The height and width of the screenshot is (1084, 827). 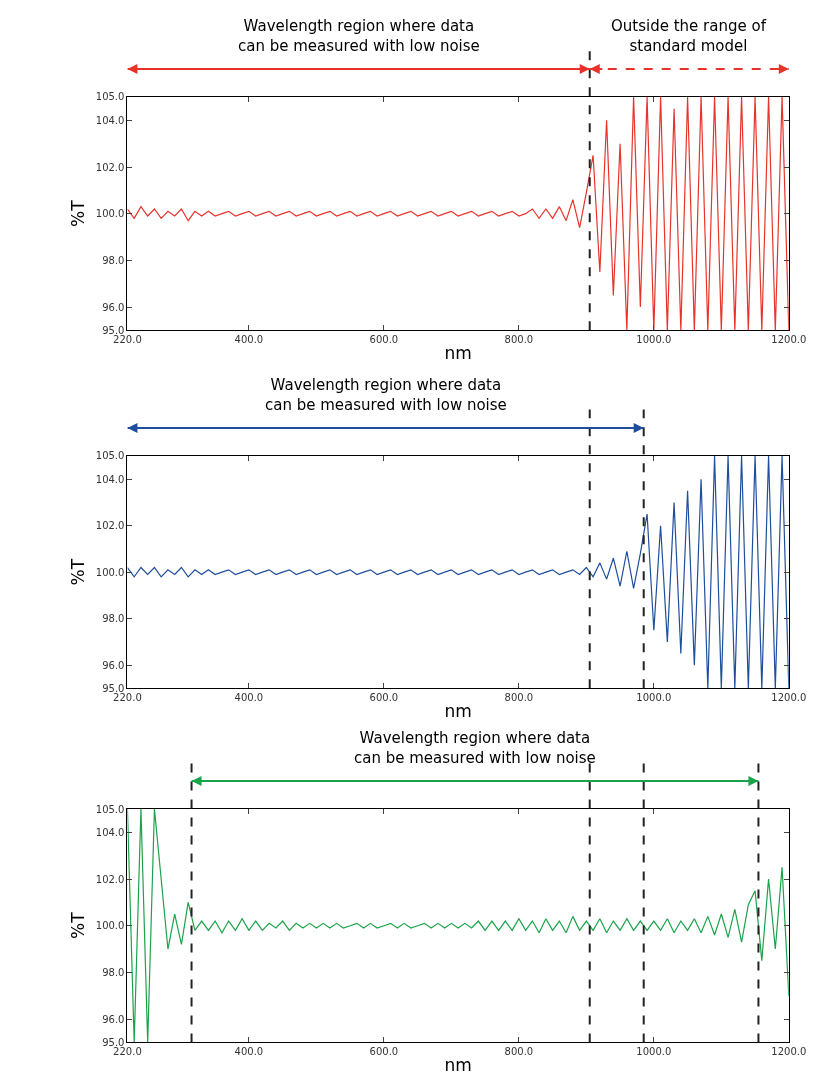 I want to click on text: Outside the range of standard model, so click(x=689, y=36).